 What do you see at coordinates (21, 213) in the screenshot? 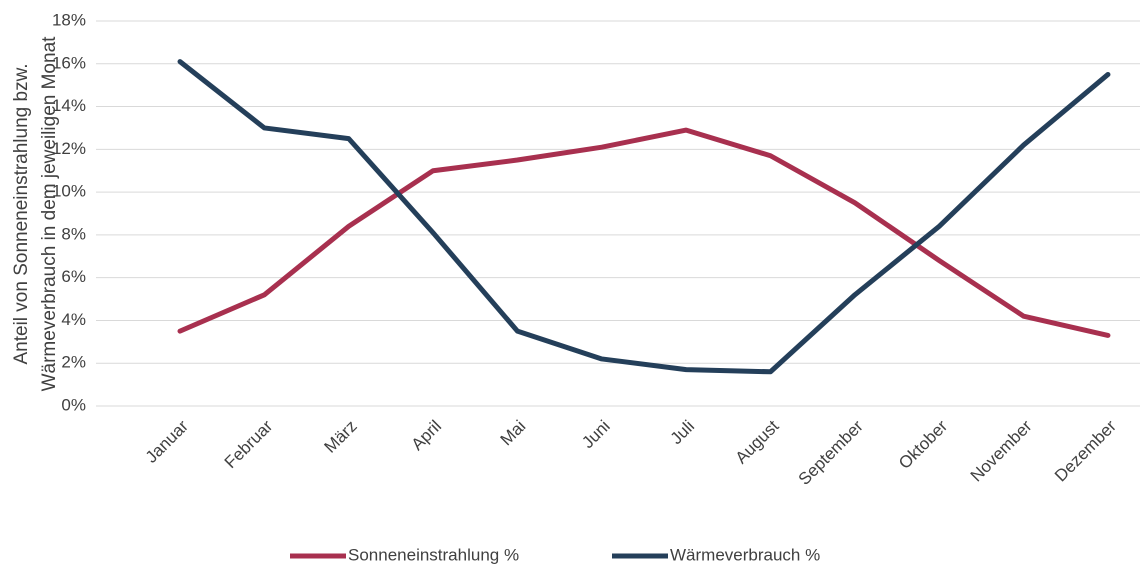
I see `y-axis-label: Anteil von Sonneneinstrahlung bzw.` at bounding box center [21, 213].